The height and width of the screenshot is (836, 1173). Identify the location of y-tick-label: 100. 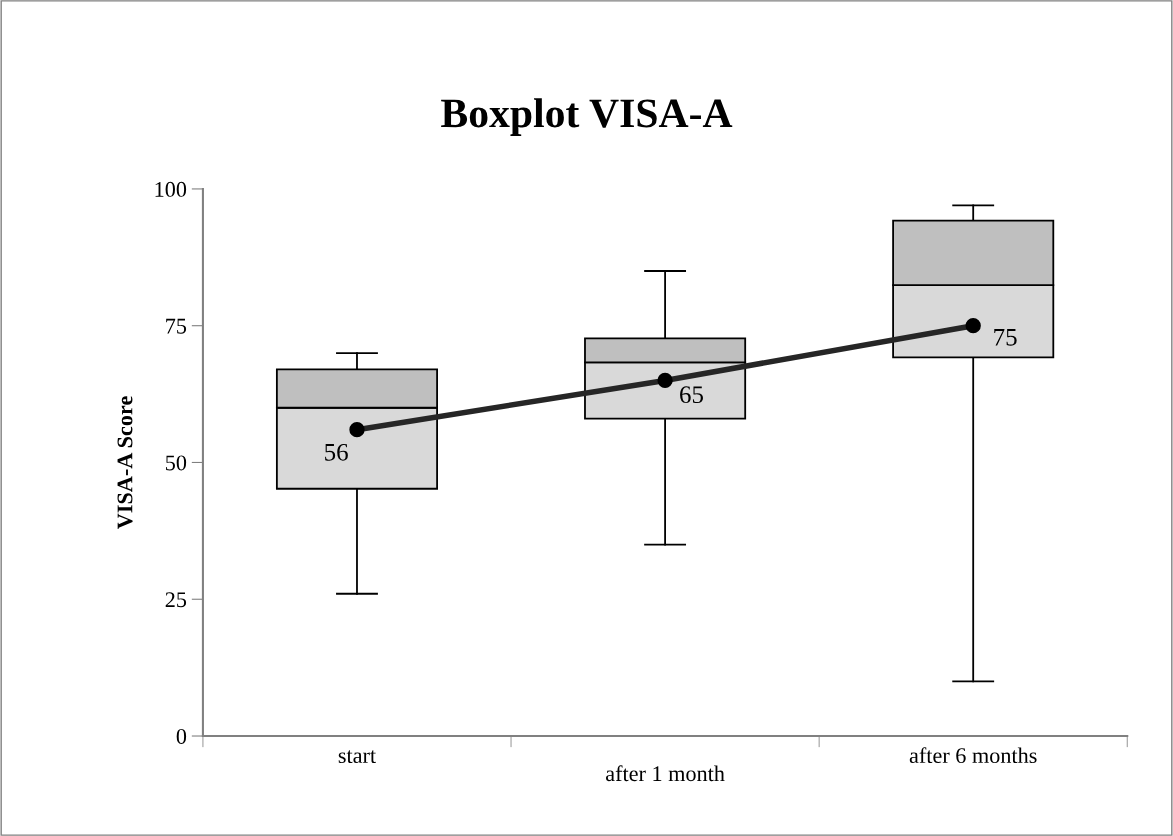
(171, 189).